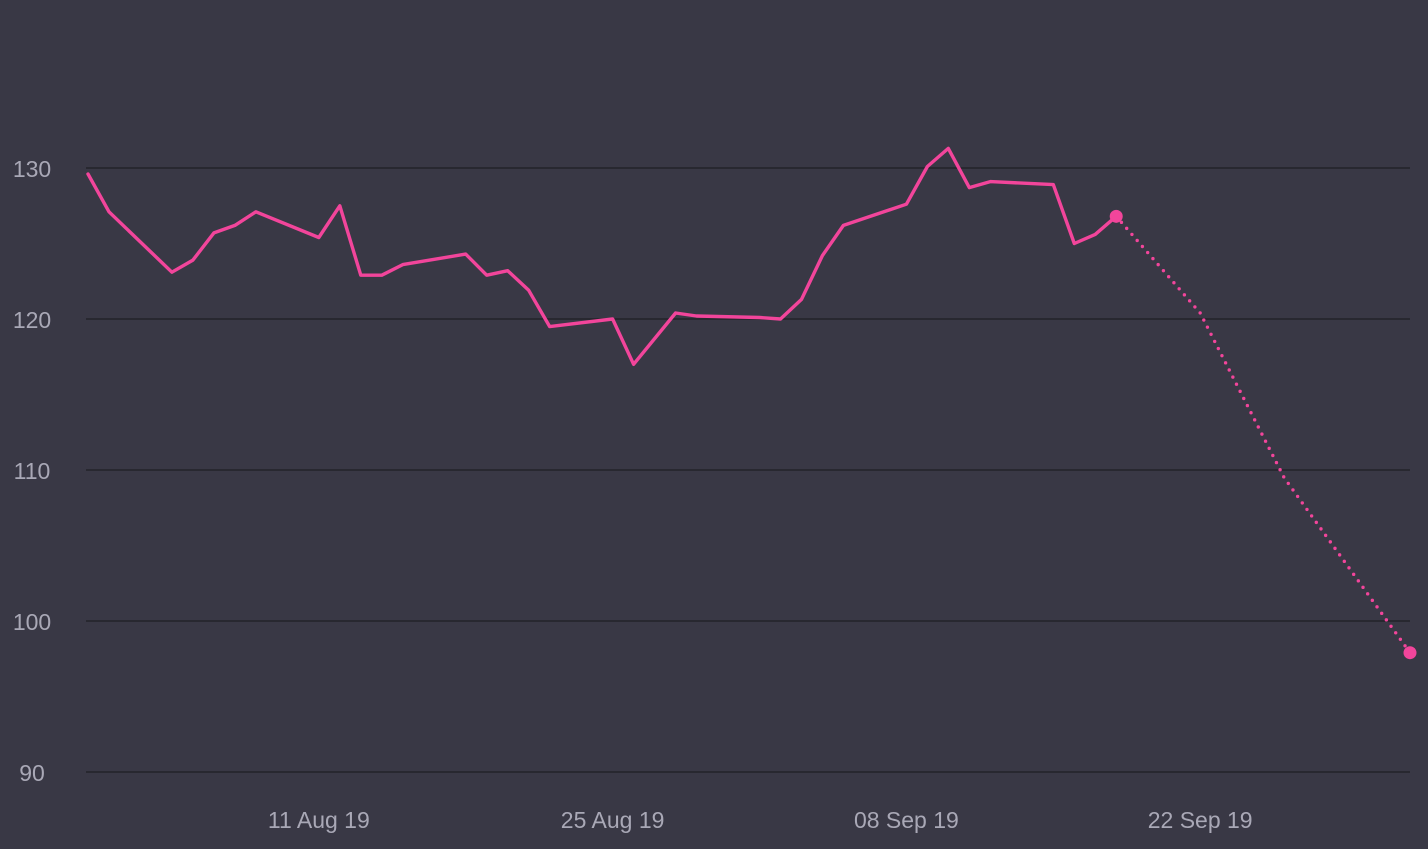 The height and width of the screenshot is (849, 1428). What do you see at coordinates (32, 622) in the screenshot?
I see `y-tick-label: 100` at bounding box center [32, 622].